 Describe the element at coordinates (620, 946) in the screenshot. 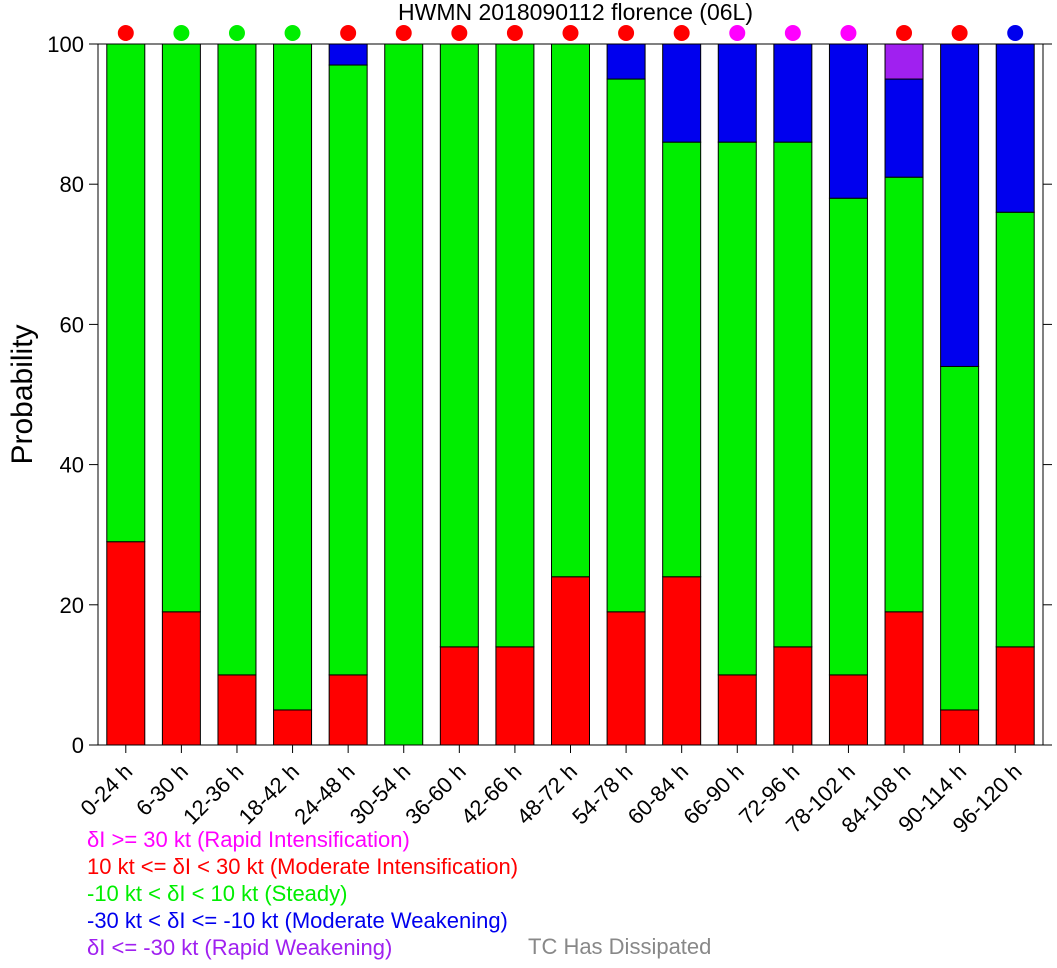

I see `legend-item-dissipated: TC Has Dissipated` at that location.